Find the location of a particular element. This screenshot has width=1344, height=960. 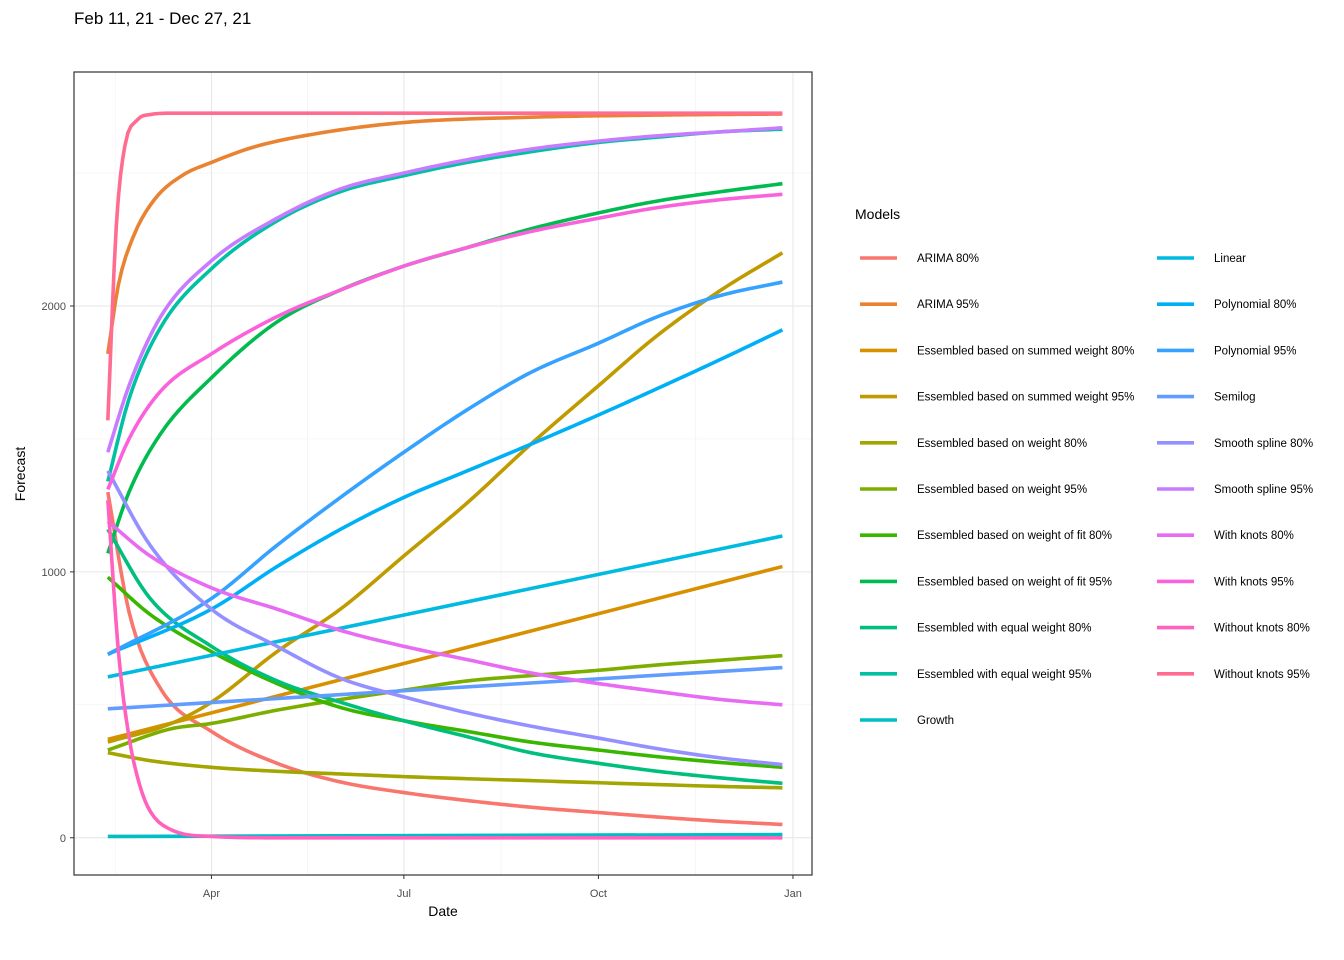

legend-label: ARIMA 80% is located at coordinates (948, 259).